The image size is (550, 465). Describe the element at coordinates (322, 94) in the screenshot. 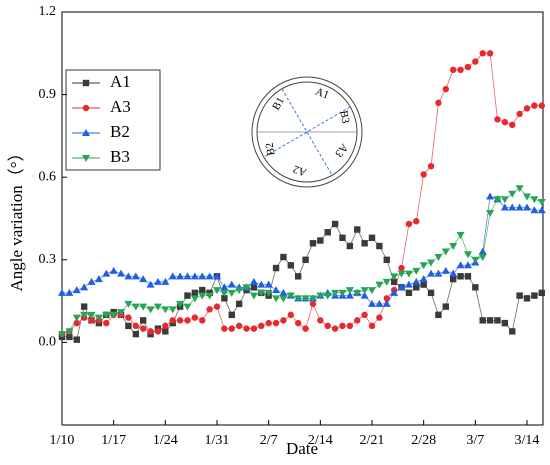

I see `inset-label: A1` at that location.